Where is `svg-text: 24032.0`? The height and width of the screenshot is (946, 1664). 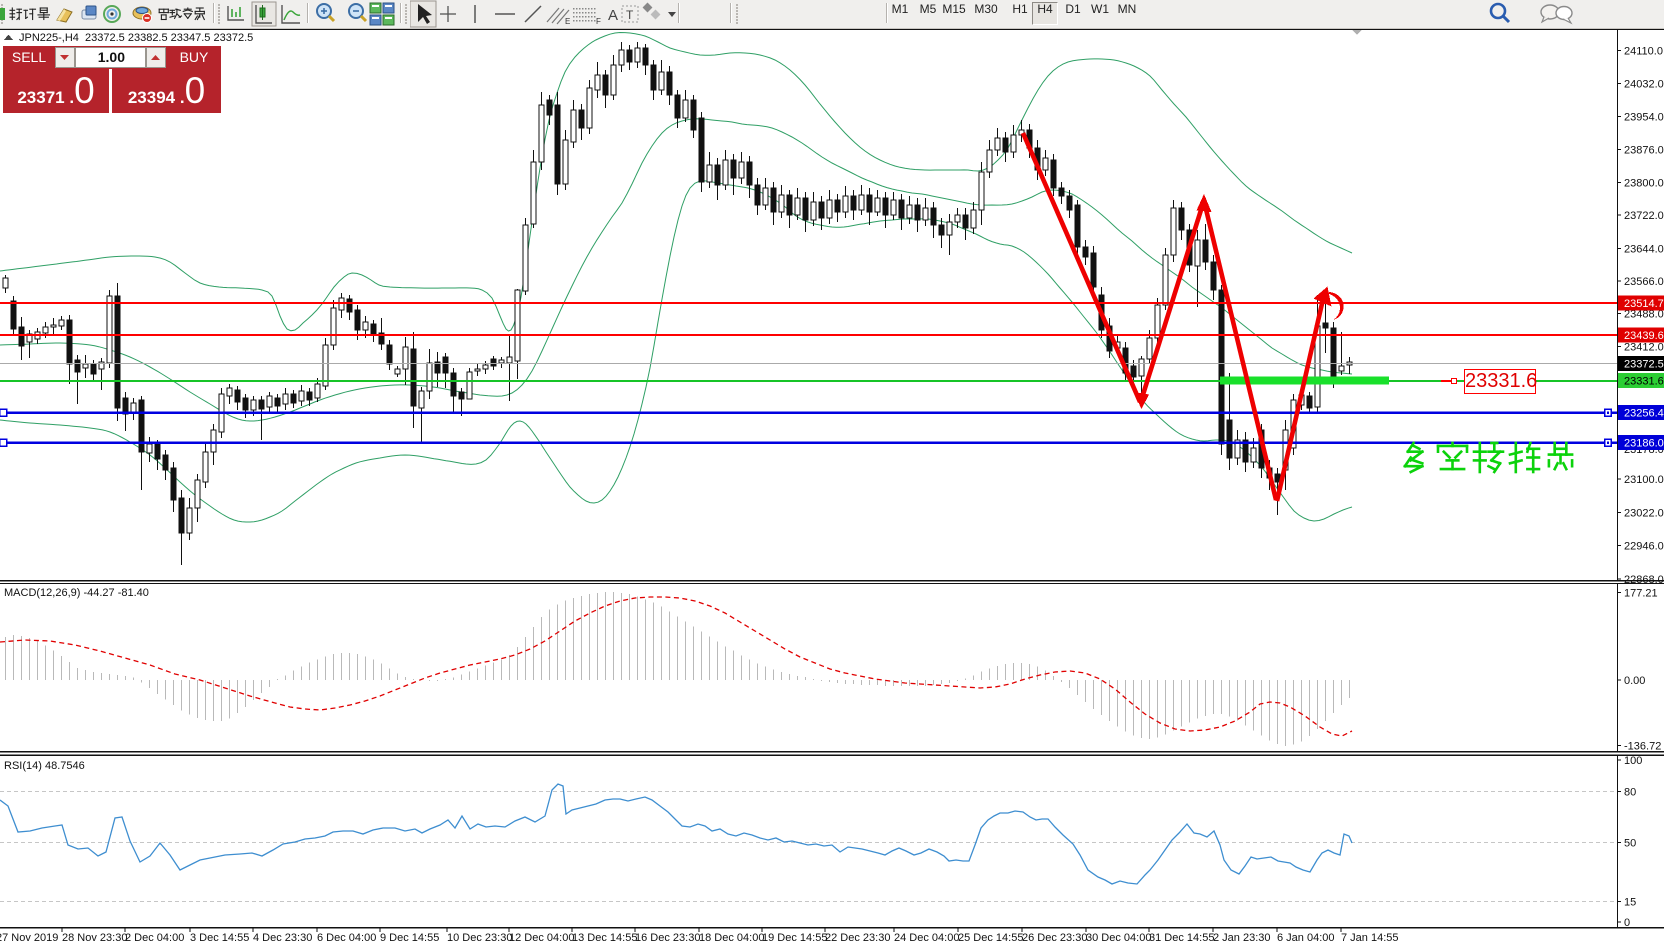 svg-text: 24032.0 is located at coordinates (1644, 85).